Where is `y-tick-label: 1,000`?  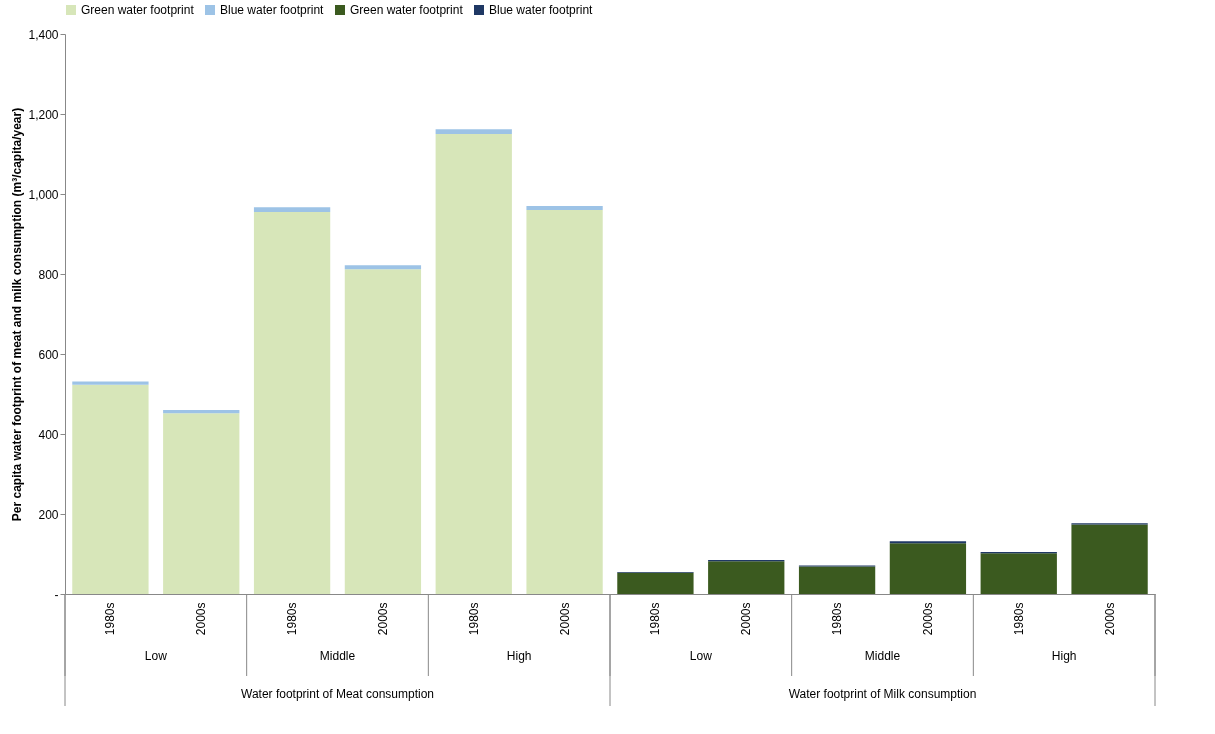
y-tick-label: 1,000 is located at coordinates (43, 194).